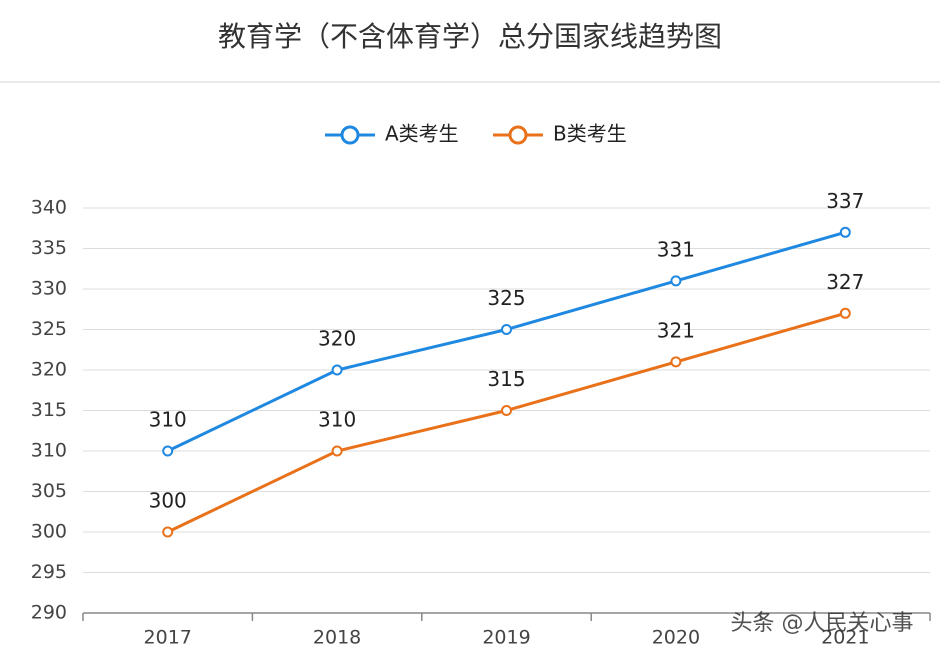 This screenshot has height=654, width=940. Describe the element at coordinates (676, 249) in the screenshot. I see `data-label: 331` at that location.